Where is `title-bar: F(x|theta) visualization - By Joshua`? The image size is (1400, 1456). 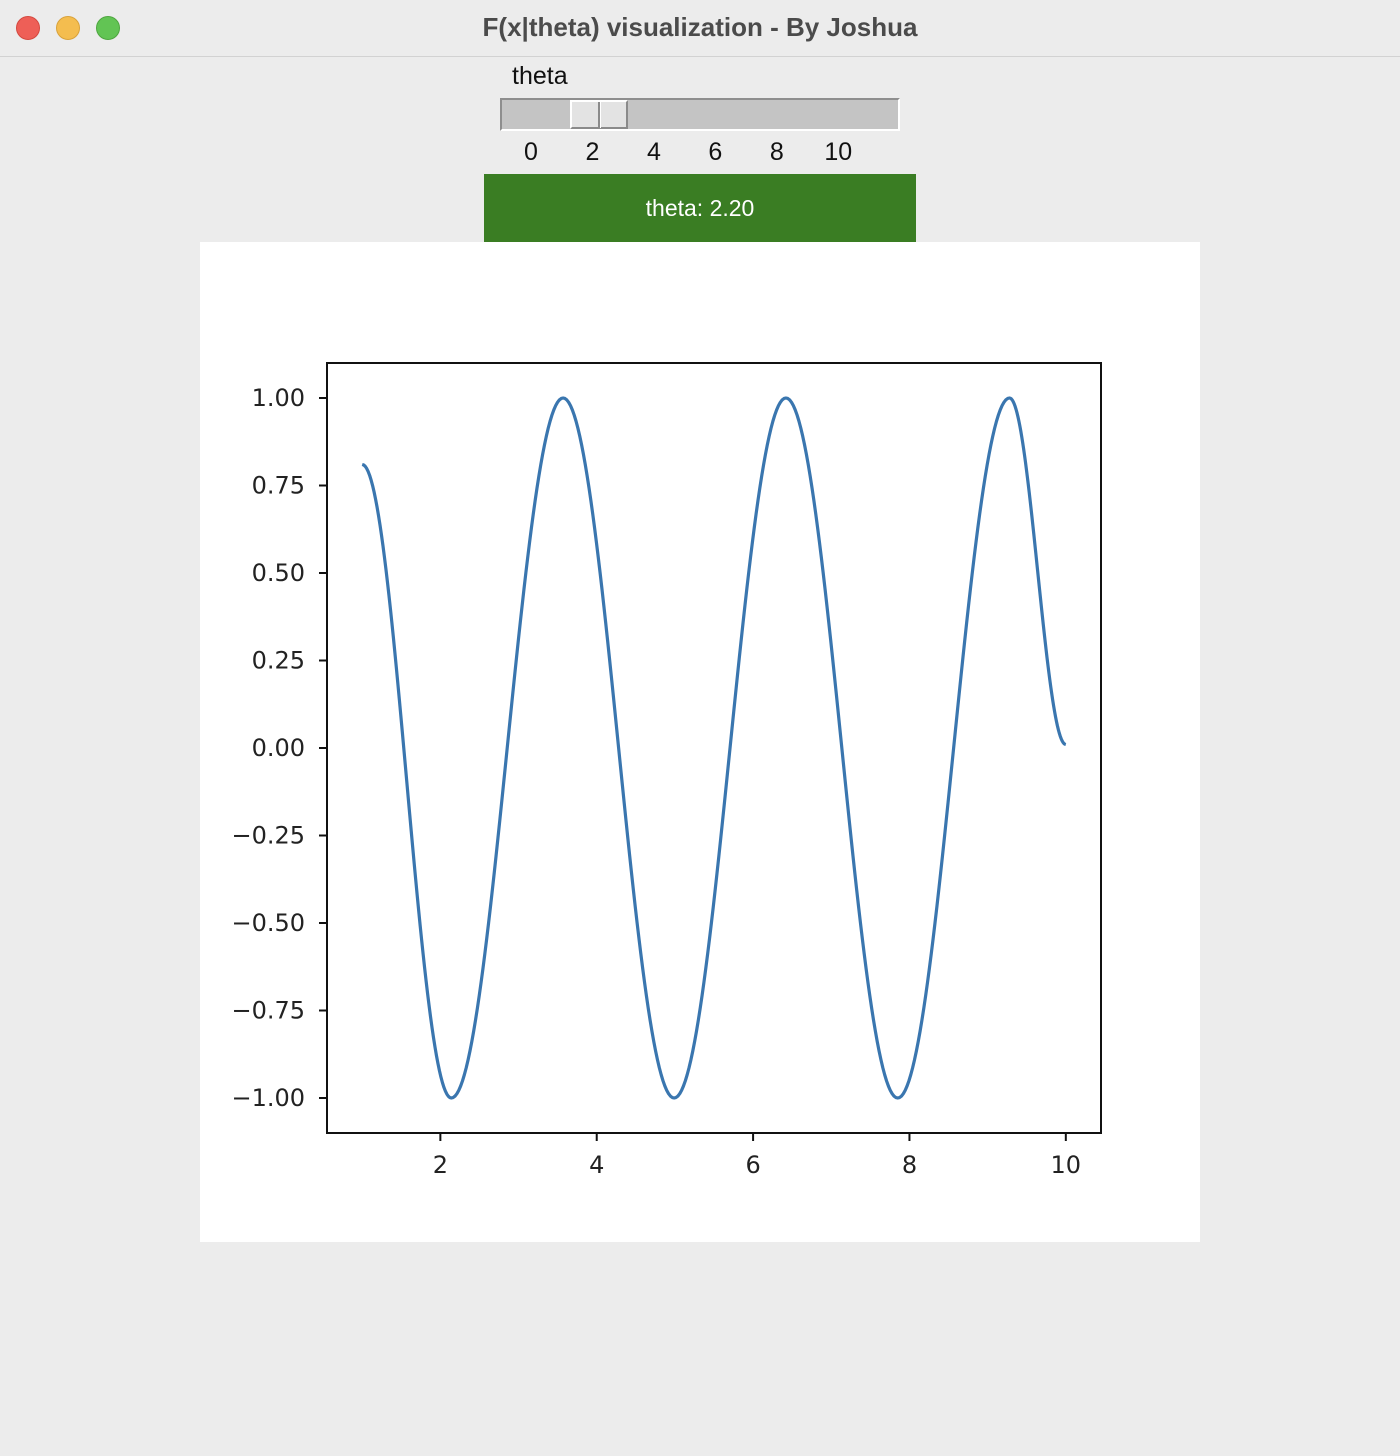 title-bar: F(x|theta) visualization - By Joshua is located at coordinates (700, 28).